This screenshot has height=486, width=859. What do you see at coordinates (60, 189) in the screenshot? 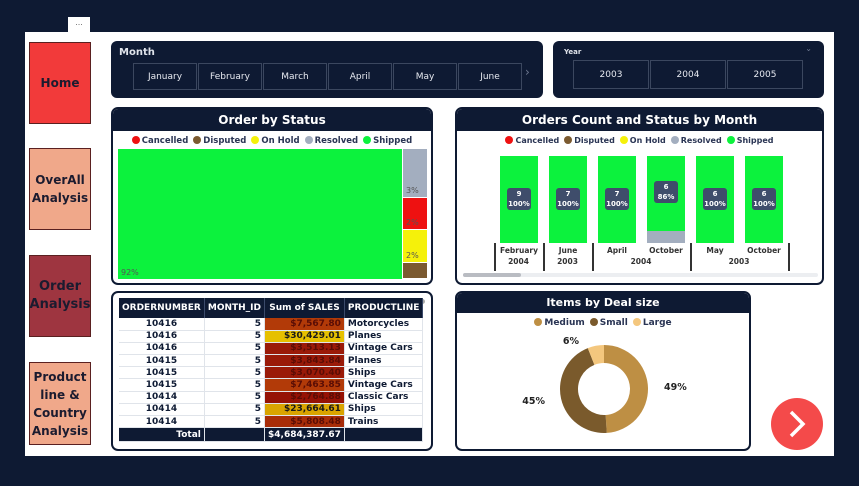
I see `nav-overall-analysis-button: OverAll Analysis` at bounding box center [60, 189].